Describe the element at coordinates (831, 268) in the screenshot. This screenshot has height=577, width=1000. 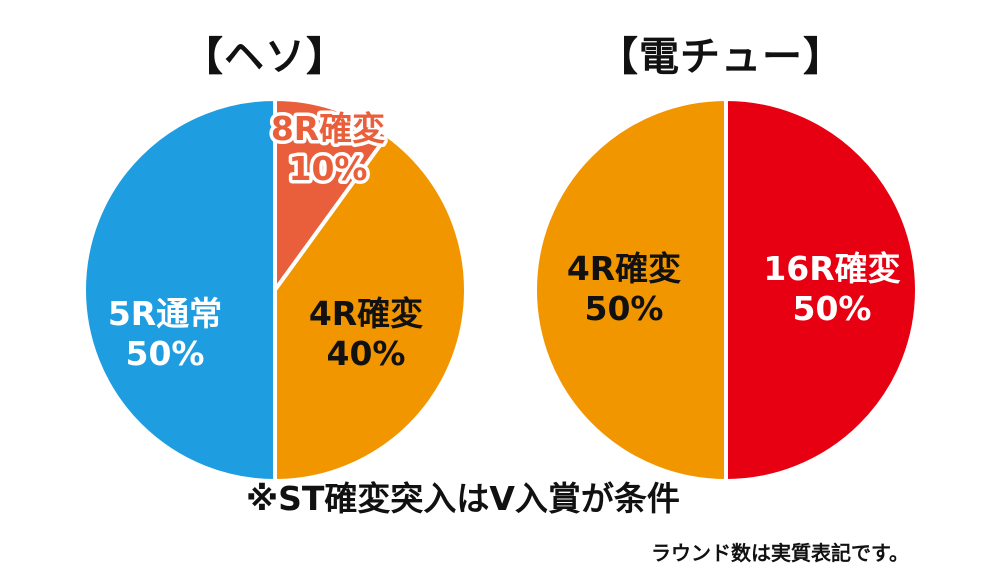
I see `slice-label: 16R確変` at that location.